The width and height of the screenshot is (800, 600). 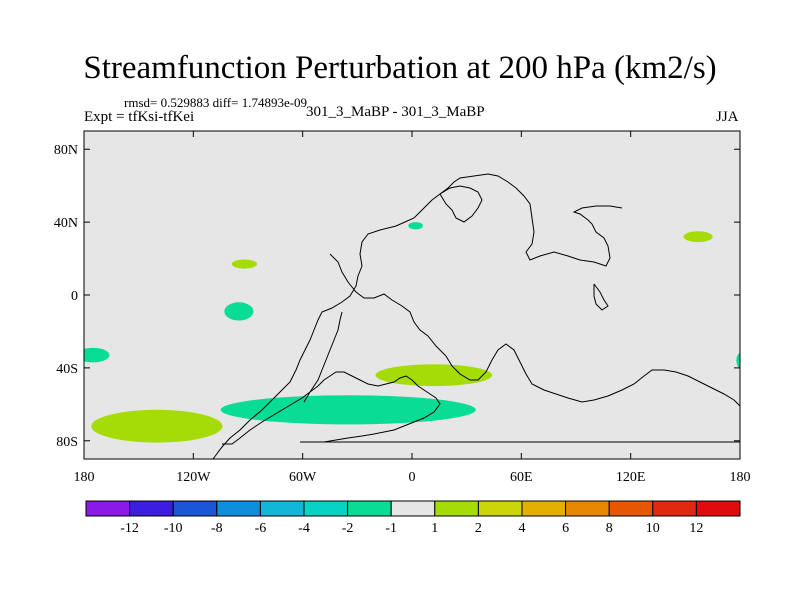 What do you see at coordinates (217, 528) in the screenshot?
I see `colorbar-label: -8` at bounding box center [217, 528].